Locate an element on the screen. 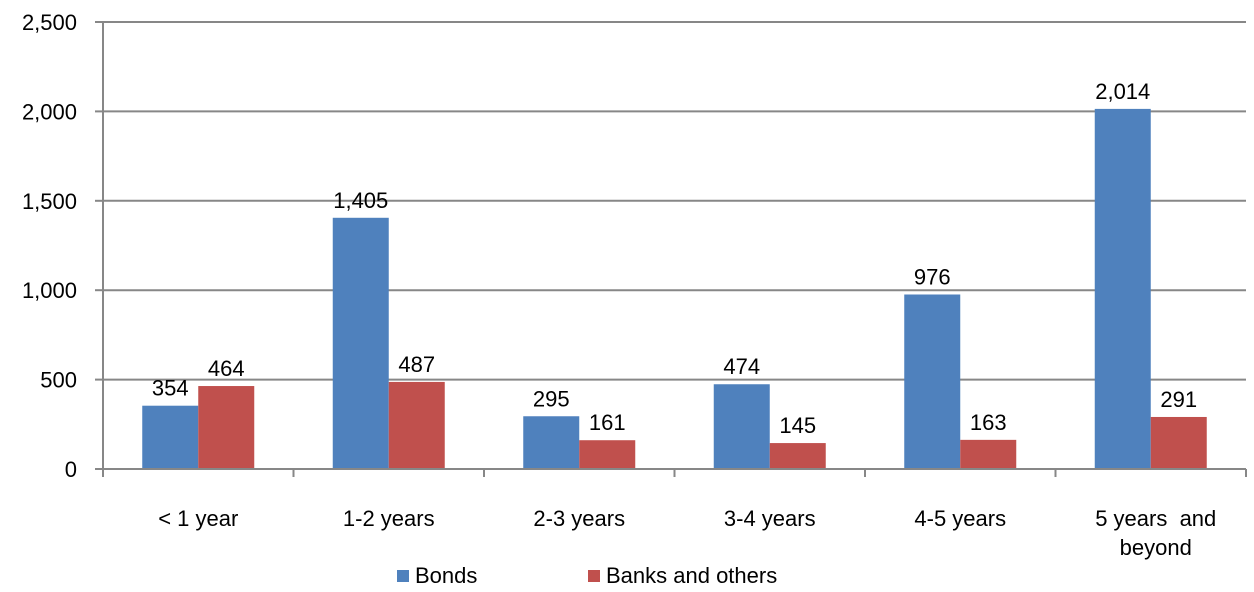 The width and height of the screenshot is (1254, 592). data-label: 295 is located at coordinates (551, 398).